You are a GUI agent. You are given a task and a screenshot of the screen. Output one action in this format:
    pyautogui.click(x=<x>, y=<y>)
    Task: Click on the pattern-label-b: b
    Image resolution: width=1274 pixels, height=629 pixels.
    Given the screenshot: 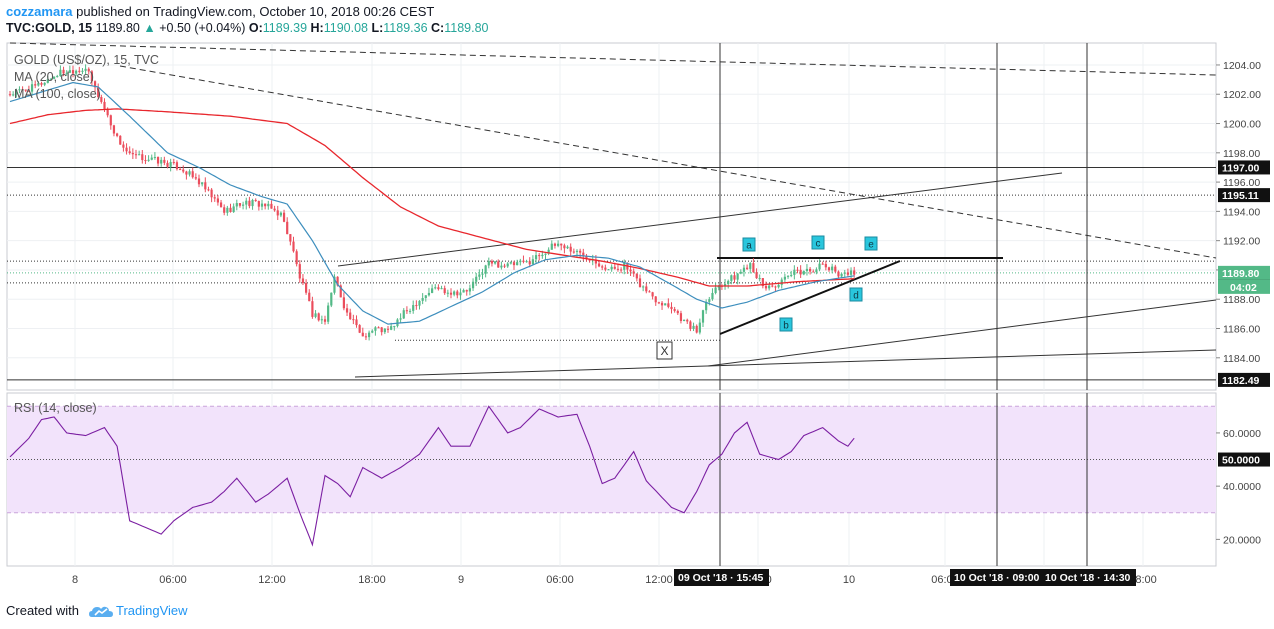 What is the action you would take?
    pyautogui.click(x=786, y=326)
    